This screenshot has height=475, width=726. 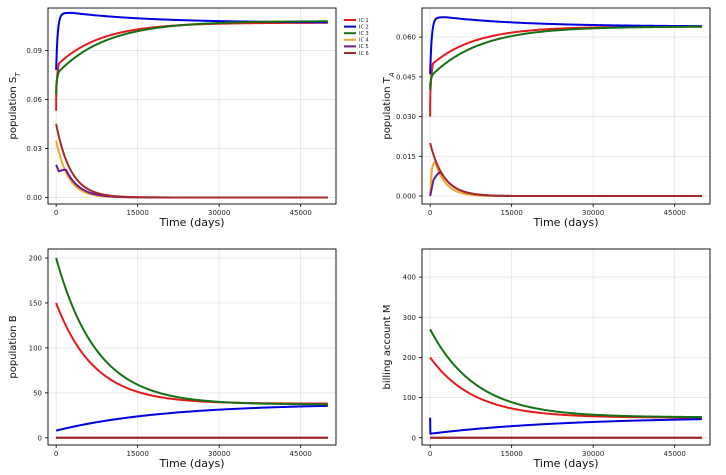 What do you see at coordinates (34, 100) in the screenshot?
I see `y-tick-label: 0.06` at bounding box center [34, 100].